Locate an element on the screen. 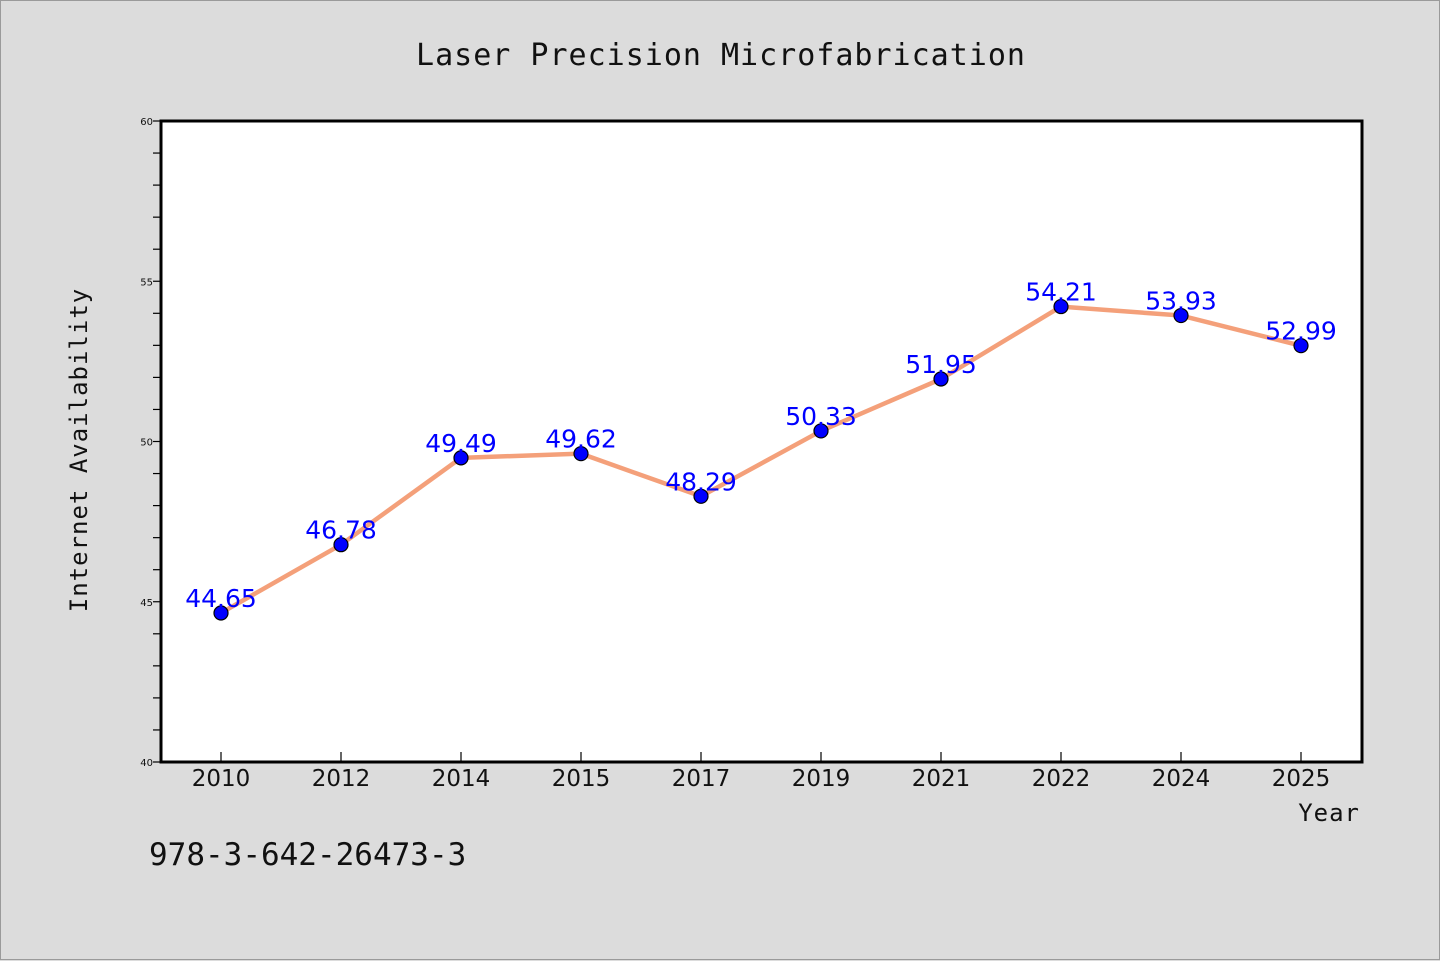 The image size is (1440, 961). y-tick-label: 40 is located at coordinates (146, 763).